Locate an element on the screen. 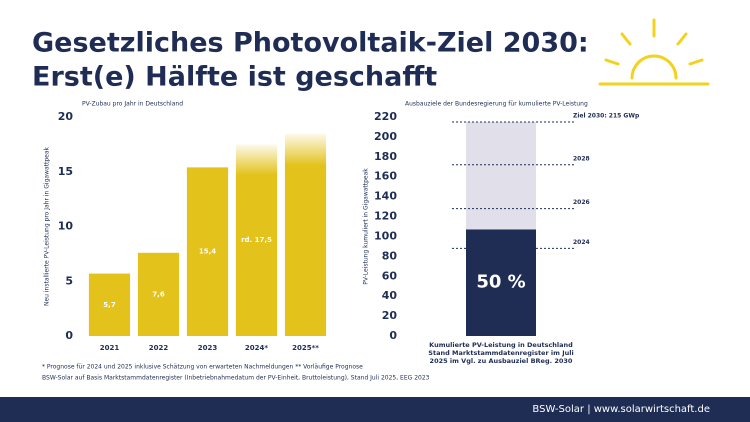 This screenshot has width=750, height=422. y-tick-label: 180 is located at coordinates (385, 156).